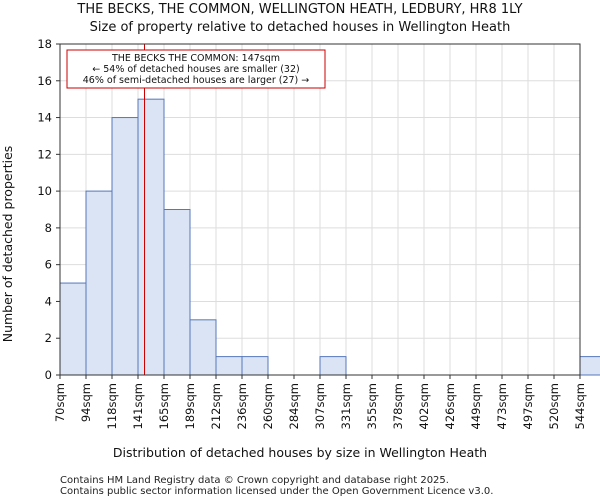  I want to click on x-tick-label-8: 260sqm, so click(268, 406).